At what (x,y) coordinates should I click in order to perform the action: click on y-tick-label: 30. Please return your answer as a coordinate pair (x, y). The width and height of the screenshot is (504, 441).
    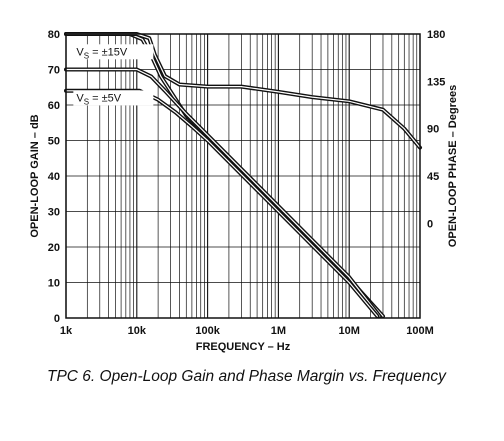
    Looking at the image, I should click on (54, 213).